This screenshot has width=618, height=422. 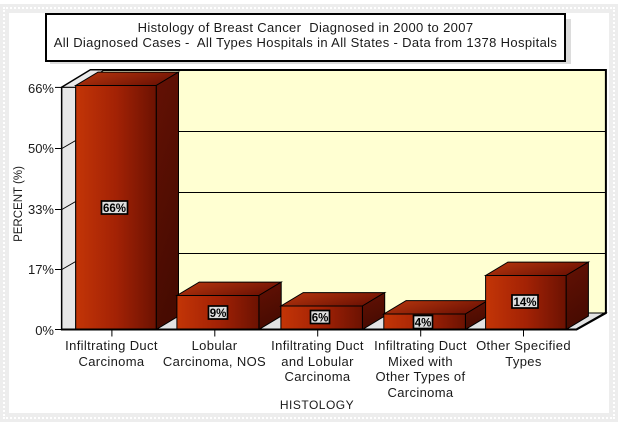 I want to click on svg-text: 6%, so click(x=320, y=319).